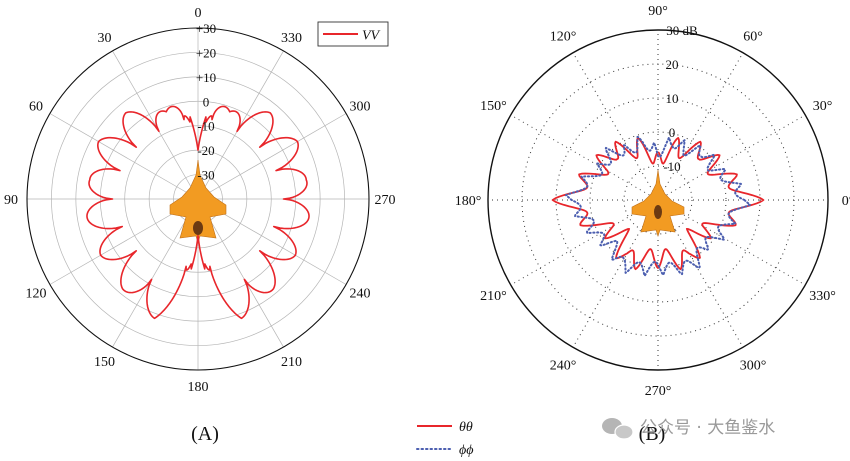 The image size is (850, 461). Describe the element at coordinates (707, 428) in the screenshot. I see `watermark-text: 公众号 · 大鱼鉴水` at that location.